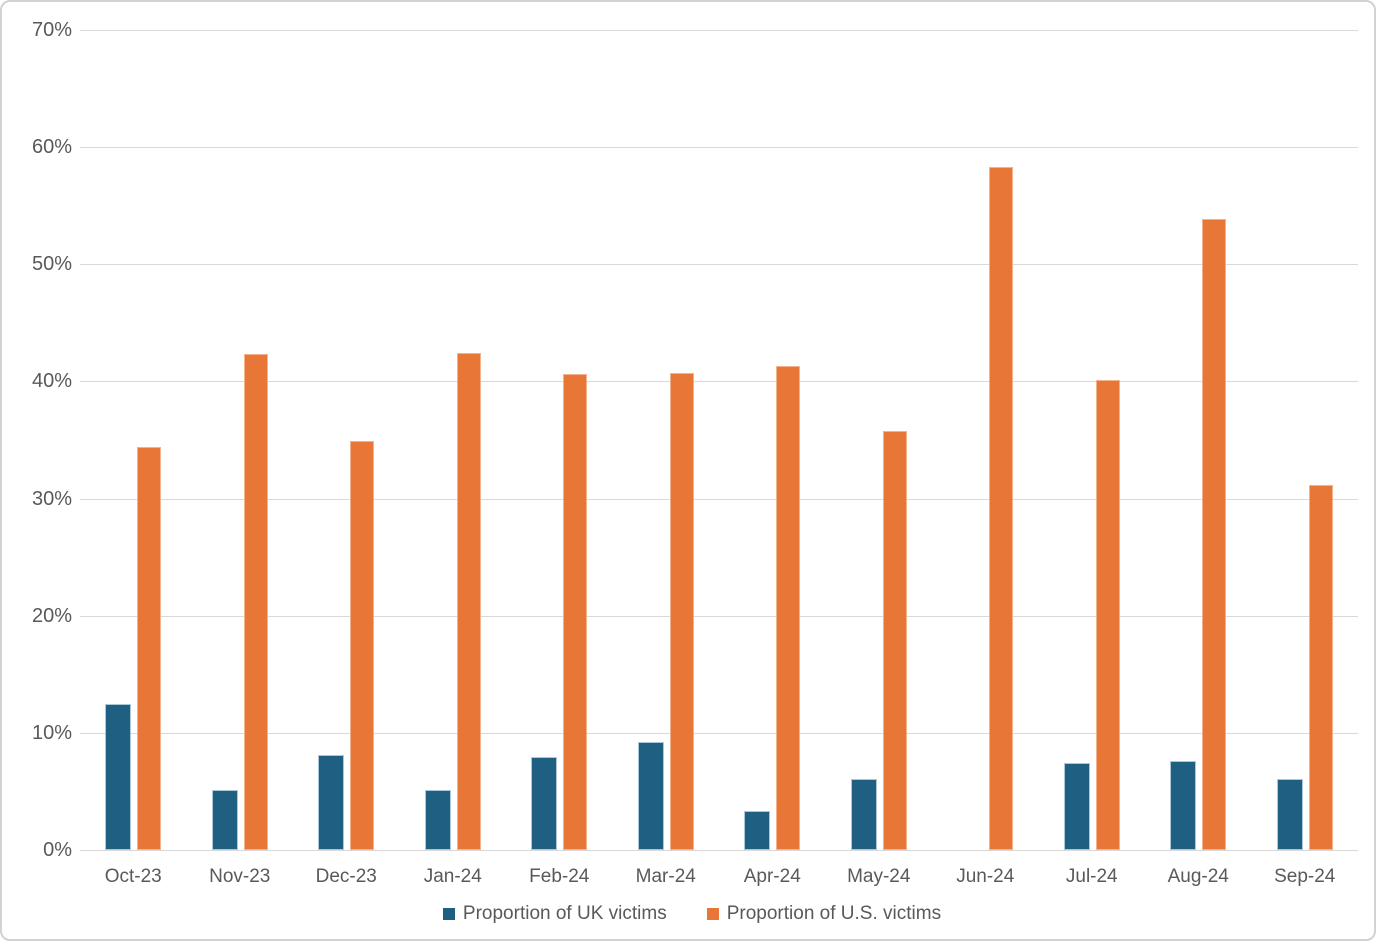 This screenshot has width=1380, height=945. What do you see at coordinates (240, 876) in the screenshot?
I see `x-tick-label: Nov-23` at bounding box center [240, 876].